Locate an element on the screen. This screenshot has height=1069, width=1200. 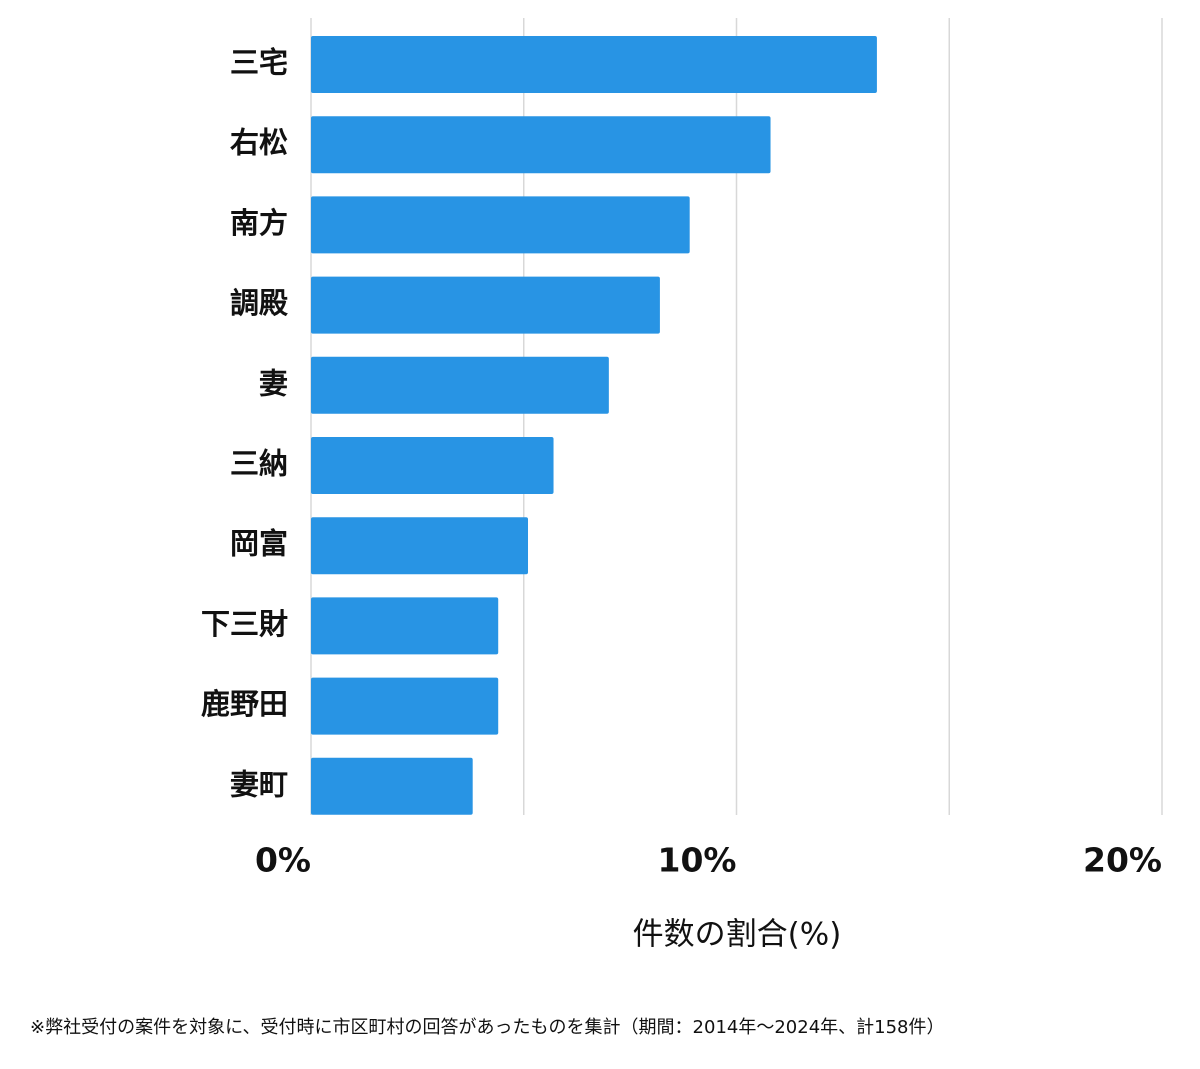
y-tick-label: 三宅 is located at coordinates (259, 63).